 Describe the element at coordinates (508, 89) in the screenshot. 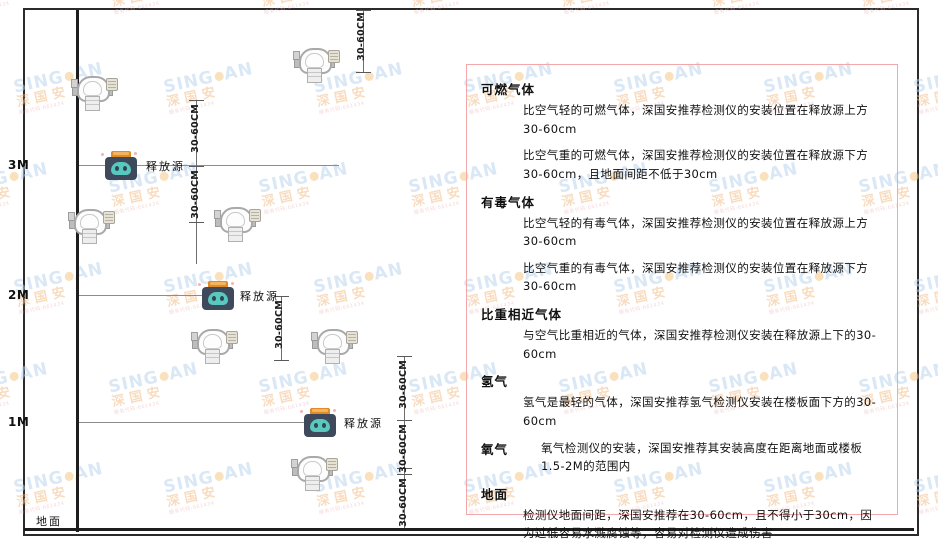

I see `panel-section-title: 可燃气体` at that location.